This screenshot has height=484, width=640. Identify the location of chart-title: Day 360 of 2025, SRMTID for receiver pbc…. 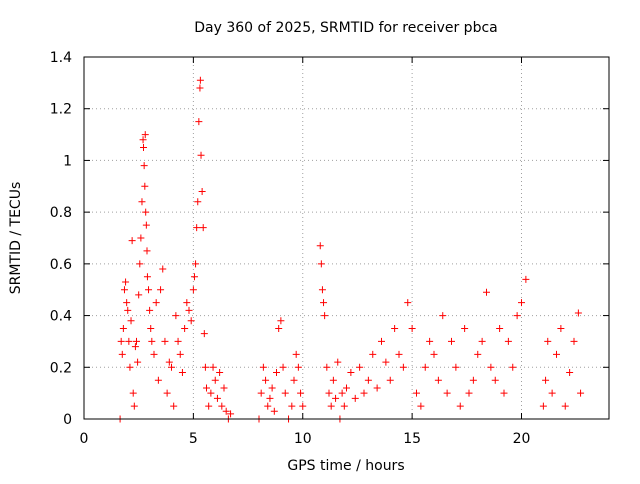
(345, 28).